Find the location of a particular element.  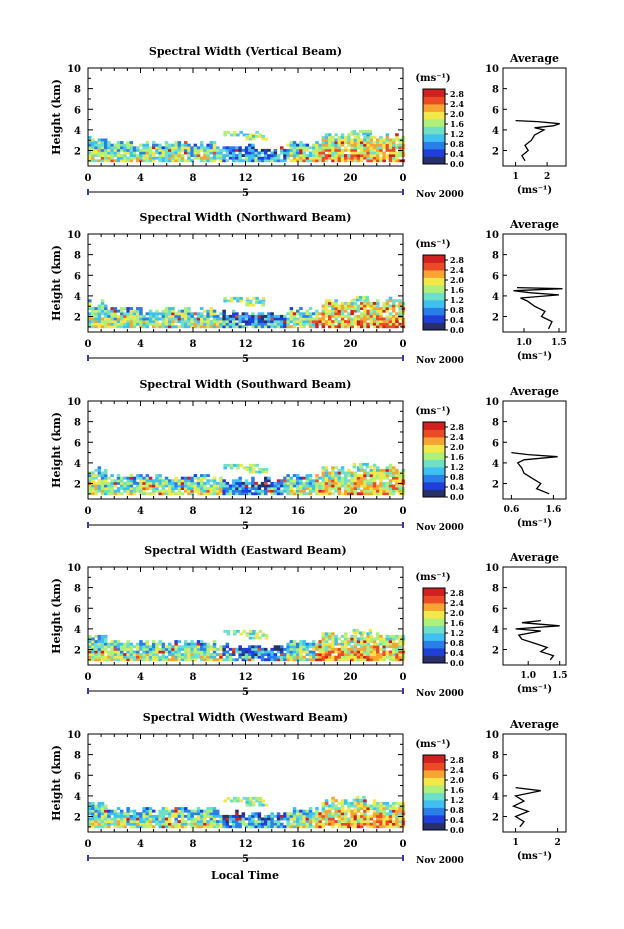

avg-y-tick-label: 2 is located at coordinates (495, 152).